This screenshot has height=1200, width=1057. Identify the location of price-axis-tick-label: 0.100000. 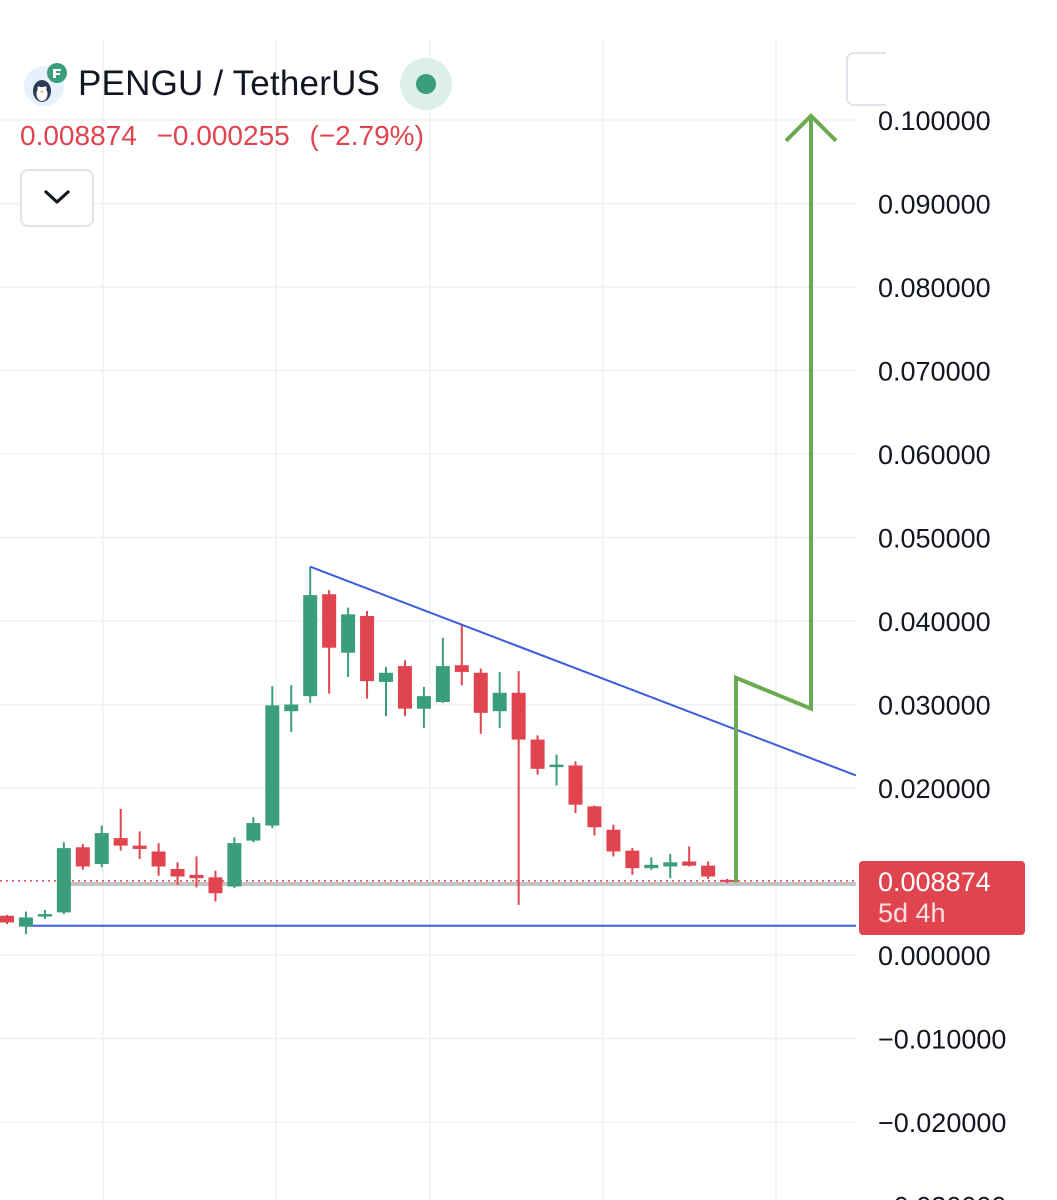
(934, 121).